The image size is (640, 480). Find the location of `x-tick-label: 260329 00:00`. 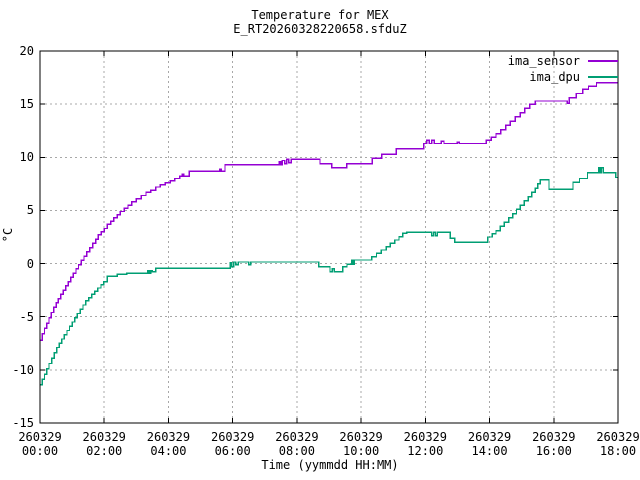

x-tick-label: 260329 00:00 is located at coordinates (40, 444).